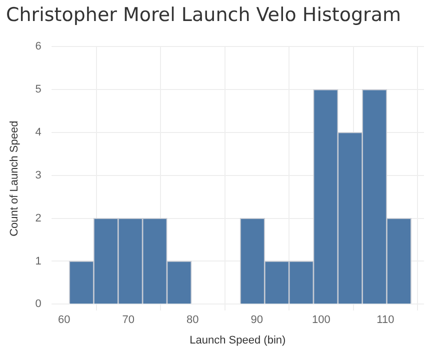  I want to click on x-tick-label: 90, so click(257, 320).